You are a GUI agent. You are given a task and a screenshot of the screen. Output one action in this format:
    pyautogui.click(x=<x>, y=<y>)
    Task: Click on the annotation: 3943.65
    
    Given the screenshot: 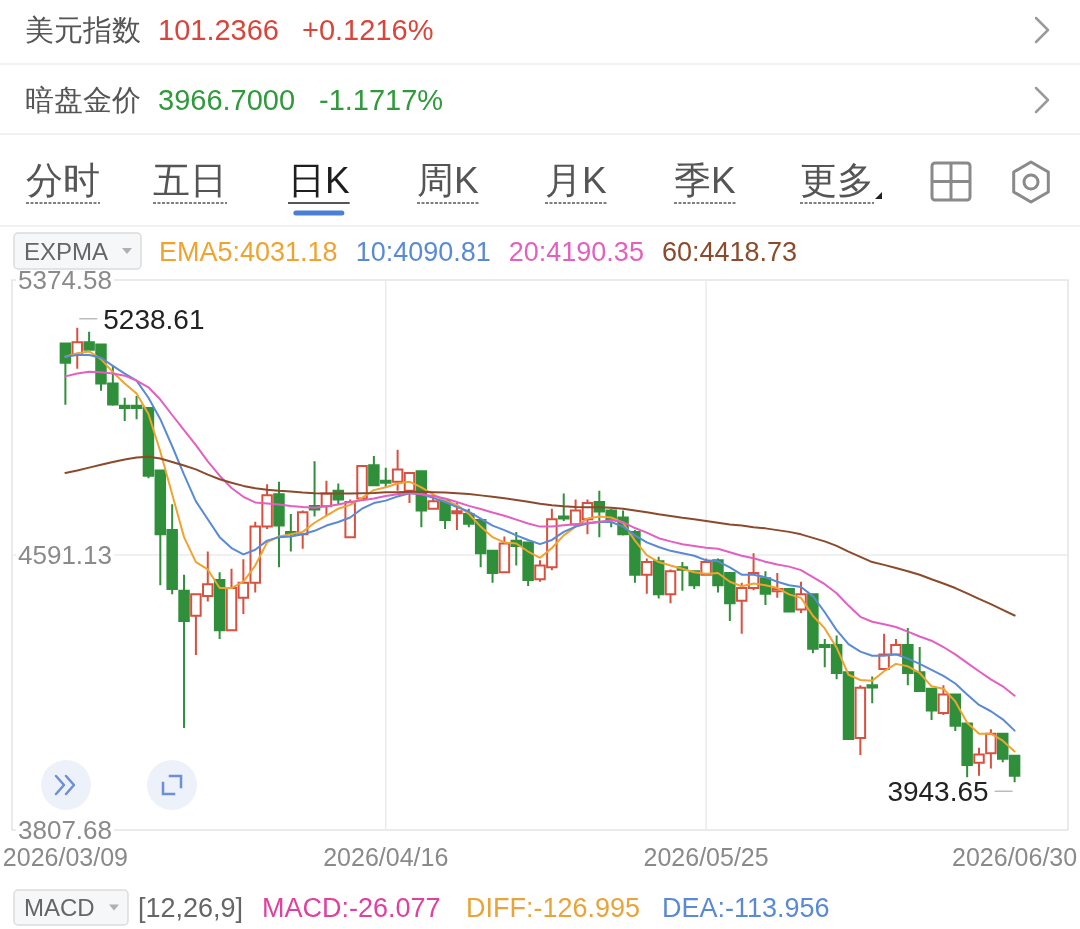 What is the action you would take?
    pyautogui.click(x=938, y=792)
    